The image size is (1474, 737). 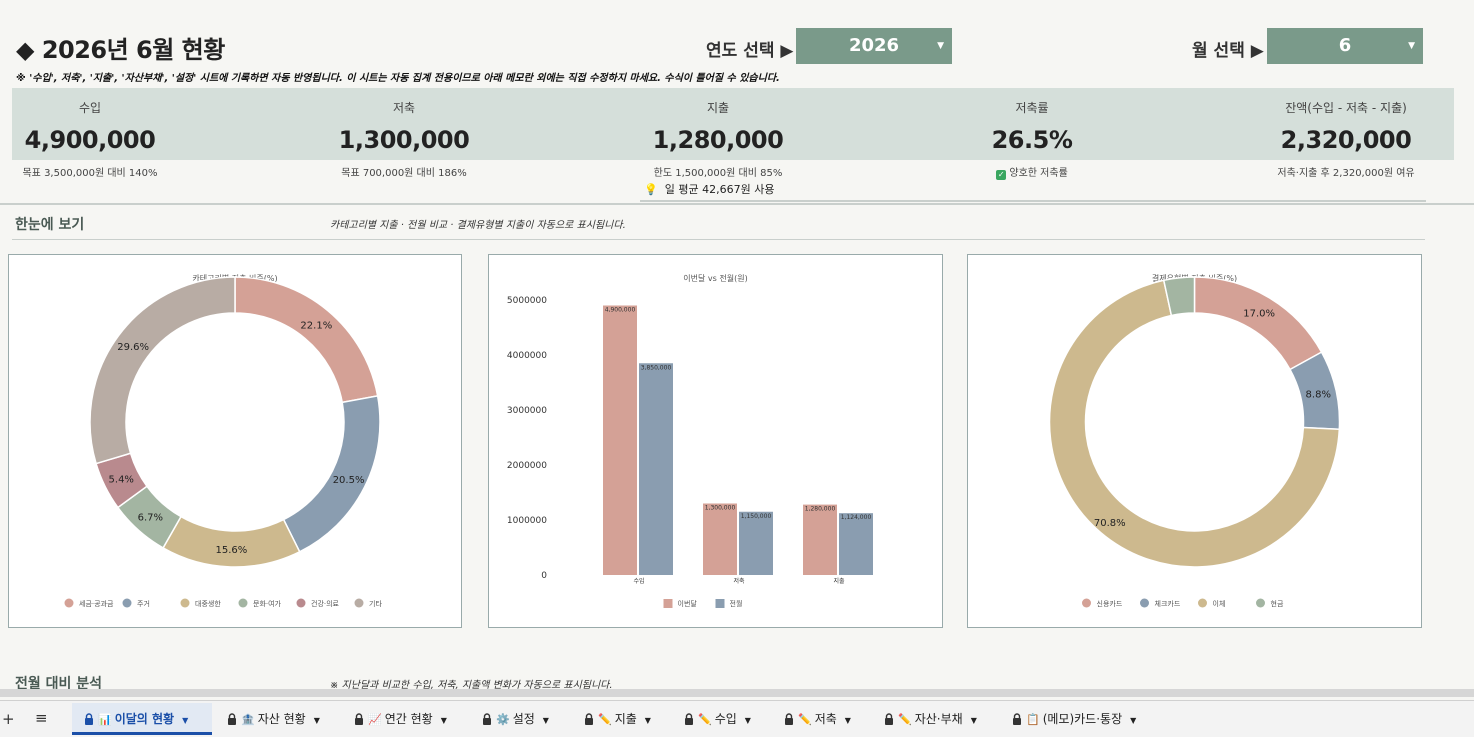 I want to click on sheet-tab: 🏦 자산 현황 ▼, so click(x=277, y=719).